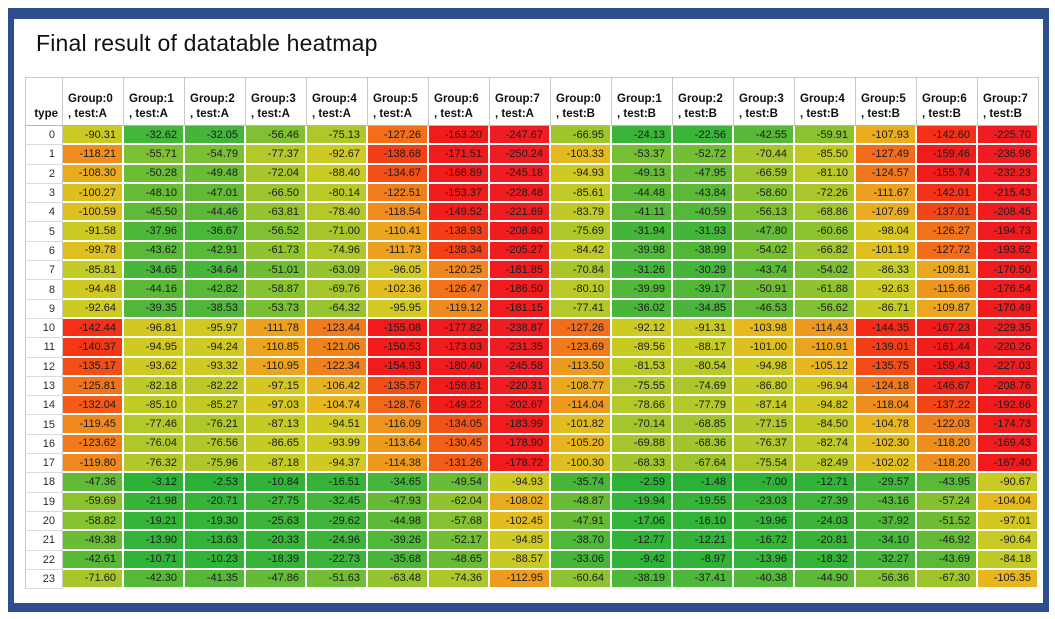  Describe the element at coordinates (764, 444) in the screenshot. I see `heatmap-cell: -76.37` at that location.